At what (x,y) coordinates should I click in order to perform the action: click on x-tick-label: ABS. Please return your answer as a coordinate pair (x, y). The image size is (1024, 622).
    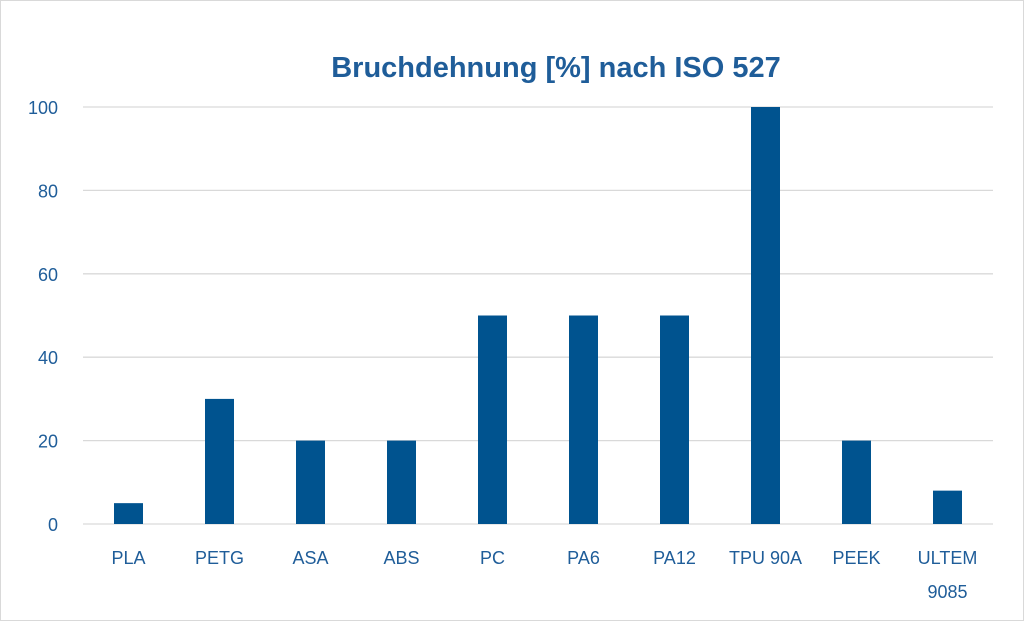
    Looking at the image, I should click on (401, 558).